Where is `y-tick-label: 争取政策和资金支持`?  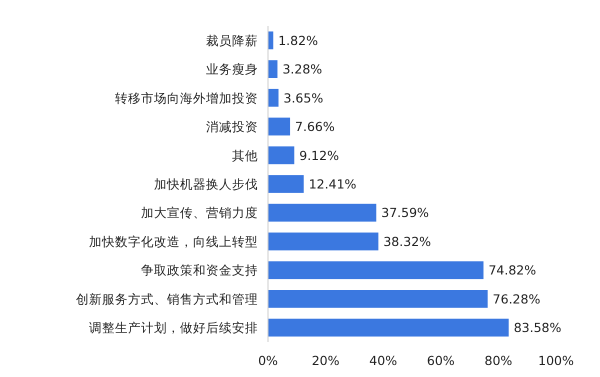 y-tick-label: 争取政策和资金支持 is located at coordinates (199, 270).